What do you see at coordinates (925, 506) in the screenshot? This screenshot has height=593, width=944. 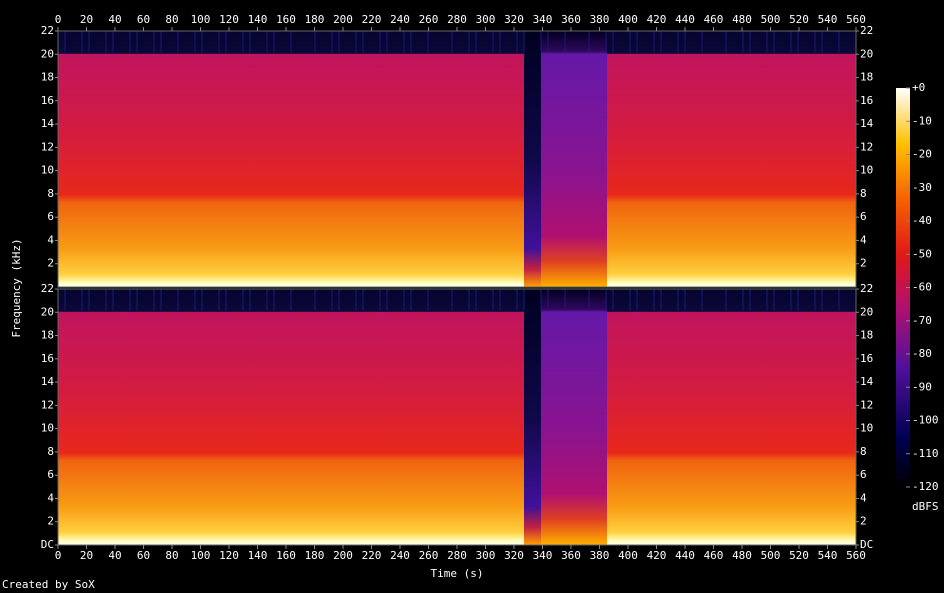 I see `colorbar-label: dBFS` at bounding box center [925, 506].